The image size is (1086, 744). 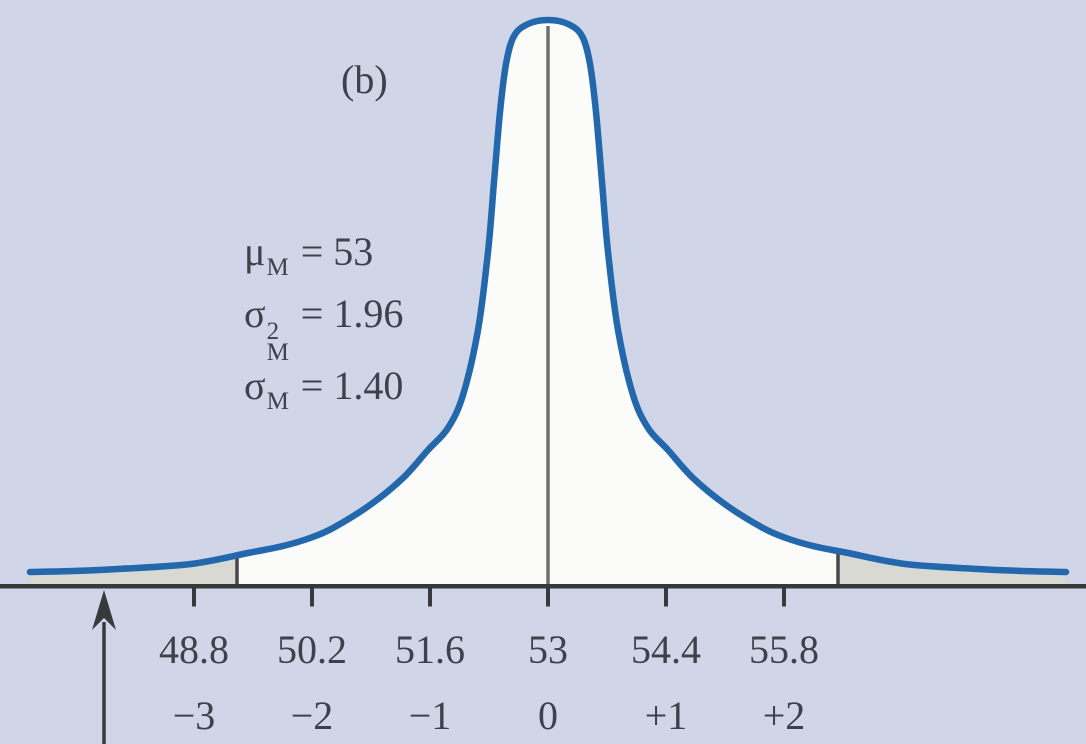 I want to click on axis-ticks, so click(x=489, y=597).